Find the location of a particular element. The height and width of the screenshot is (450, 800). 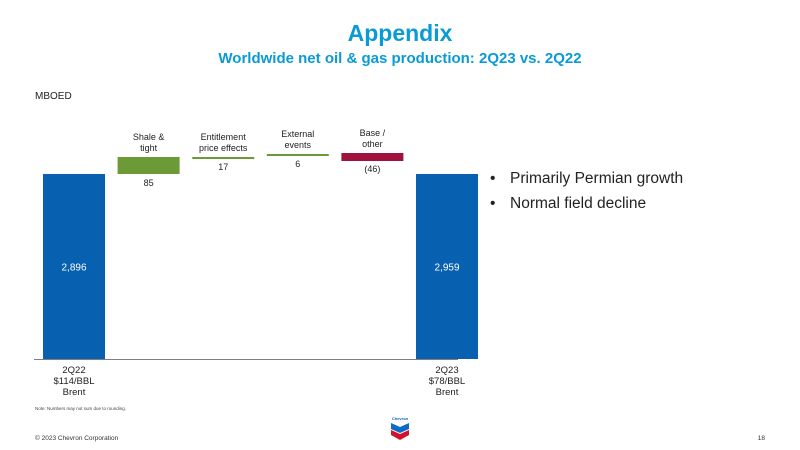

data-label: 2,959 is located at coordinates (446, 268).